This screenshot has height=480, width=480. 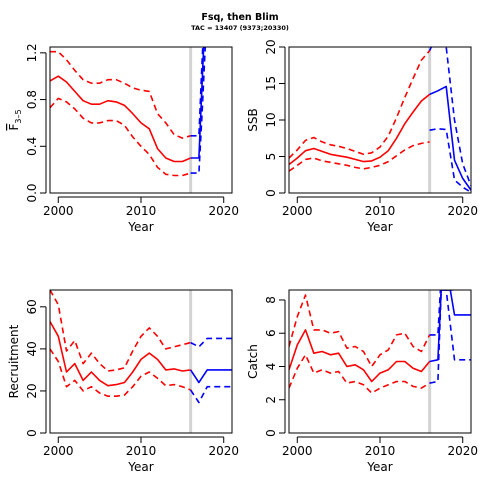 I want to click on recruitment-xtick-label: 2000, so click(x=58, y=451).